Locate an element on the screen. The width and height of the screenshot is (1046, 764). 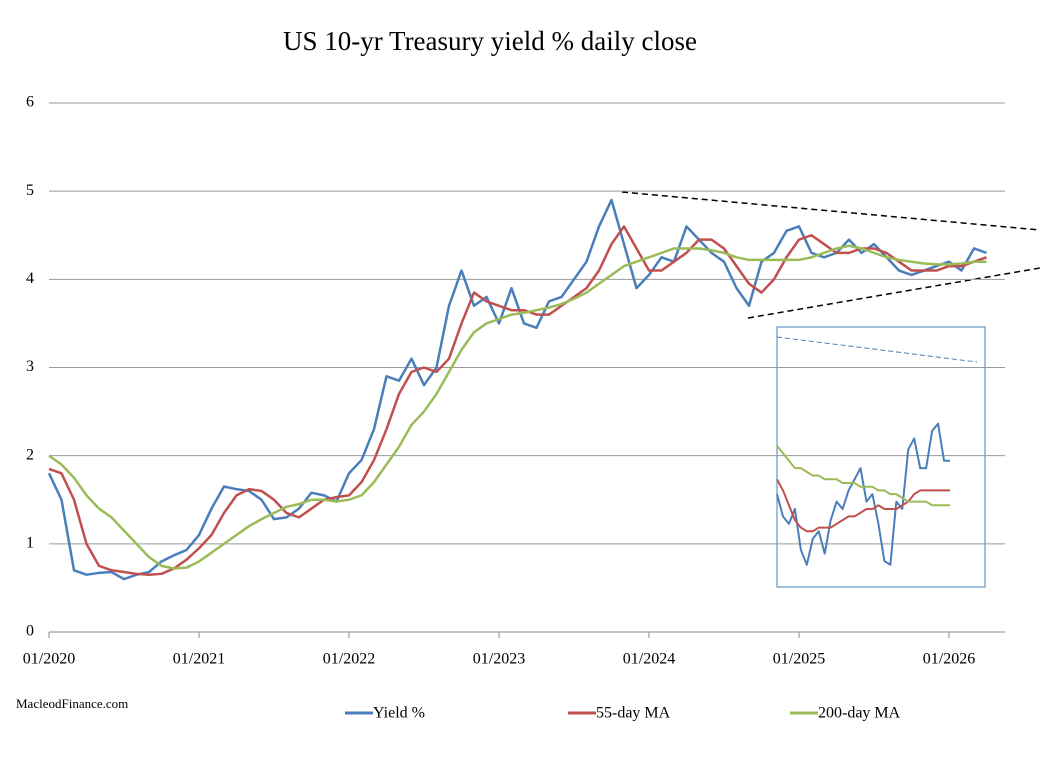
legend-label: Yield % is located at coordinates (399, 713).